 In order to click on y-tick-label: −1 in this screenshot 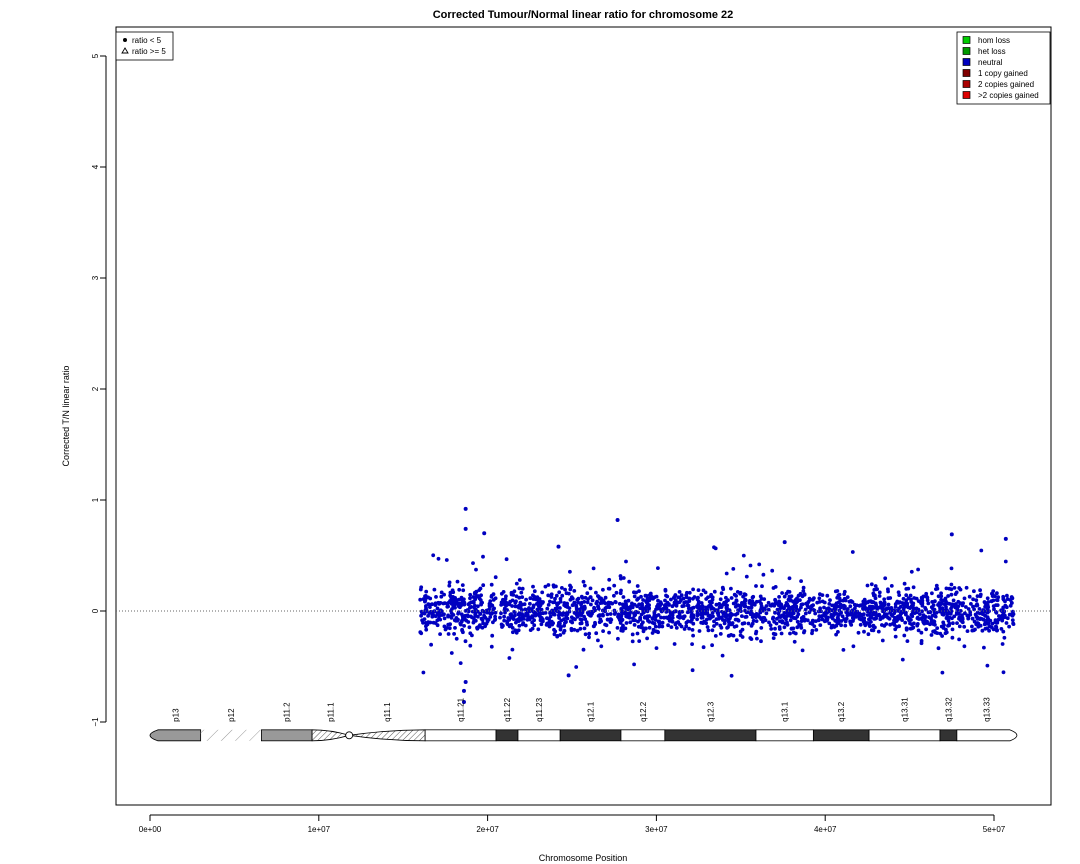, I will do `click(95, 722)`.